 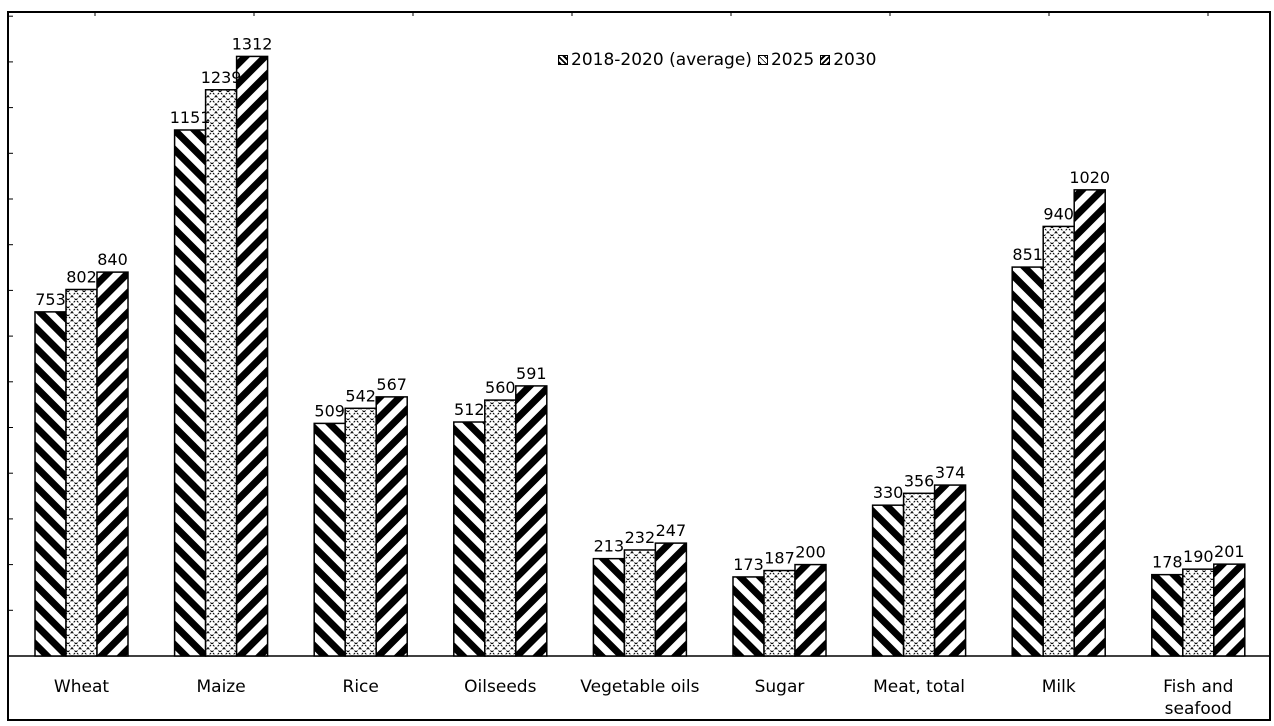 I want to click on legend-item-2030: 2030, so click(x=848, y=60).